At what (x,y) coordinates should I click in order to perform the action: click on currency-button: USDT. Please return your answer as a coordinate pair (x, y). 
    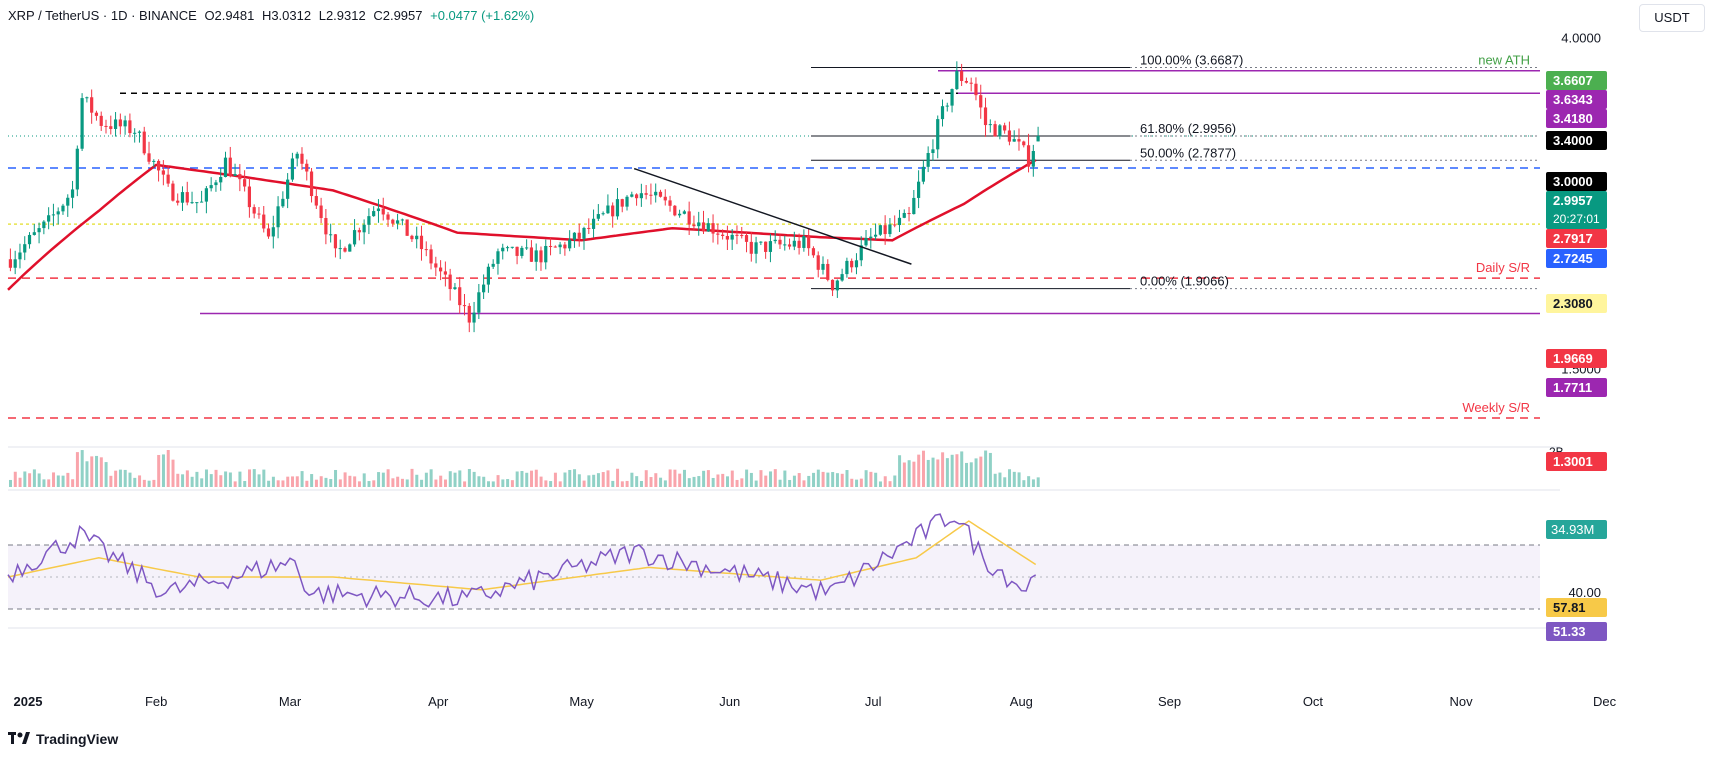
    Looking at the image, I should click on (1672, 18).